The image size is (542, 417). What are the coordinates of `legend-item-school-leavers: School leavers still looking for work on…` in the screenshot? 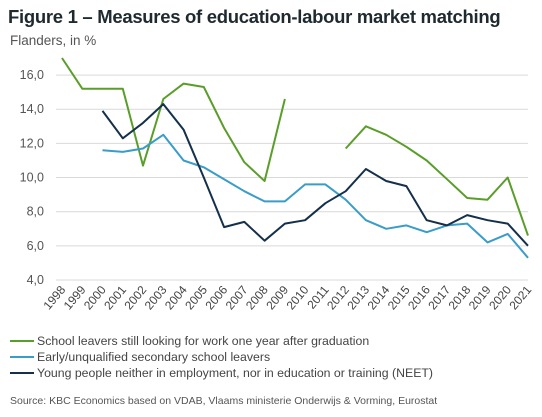 It's located at (221, 341).